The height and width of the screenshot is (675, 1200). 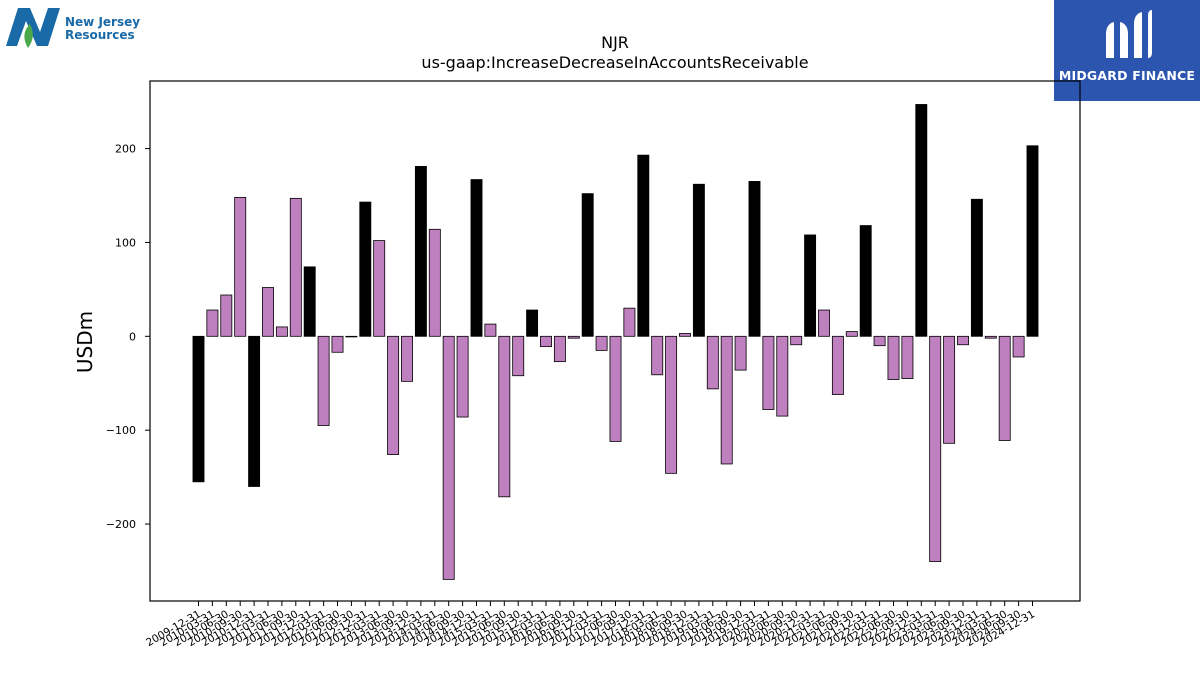 I want to click on midgard-m-mark-icon, so click(x=1129, y=34).